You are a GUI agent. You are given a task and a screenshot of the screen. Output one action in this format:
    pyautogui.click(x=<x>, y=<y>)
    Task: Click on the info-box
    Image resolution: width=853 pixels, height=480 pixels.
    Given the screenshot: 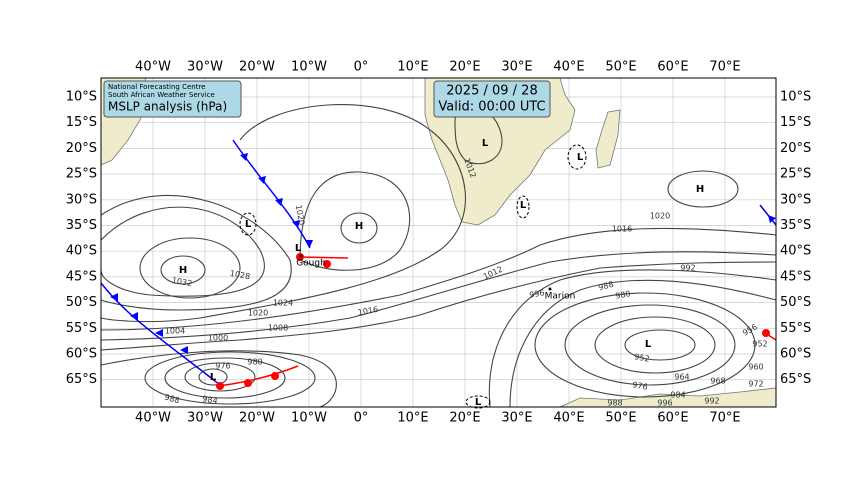 What is the action you would take?
    pyautogui.click(x=172, y=99)
    